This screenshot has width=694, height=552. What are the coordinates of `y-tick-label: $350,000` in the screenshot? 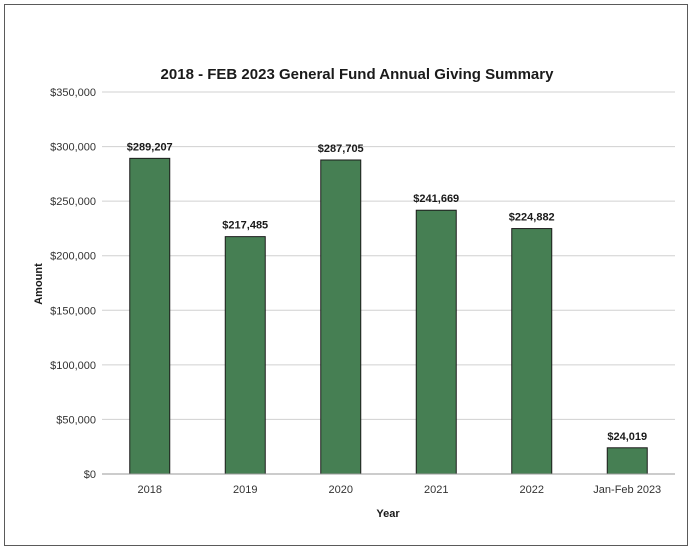 It's located at (73, 93).